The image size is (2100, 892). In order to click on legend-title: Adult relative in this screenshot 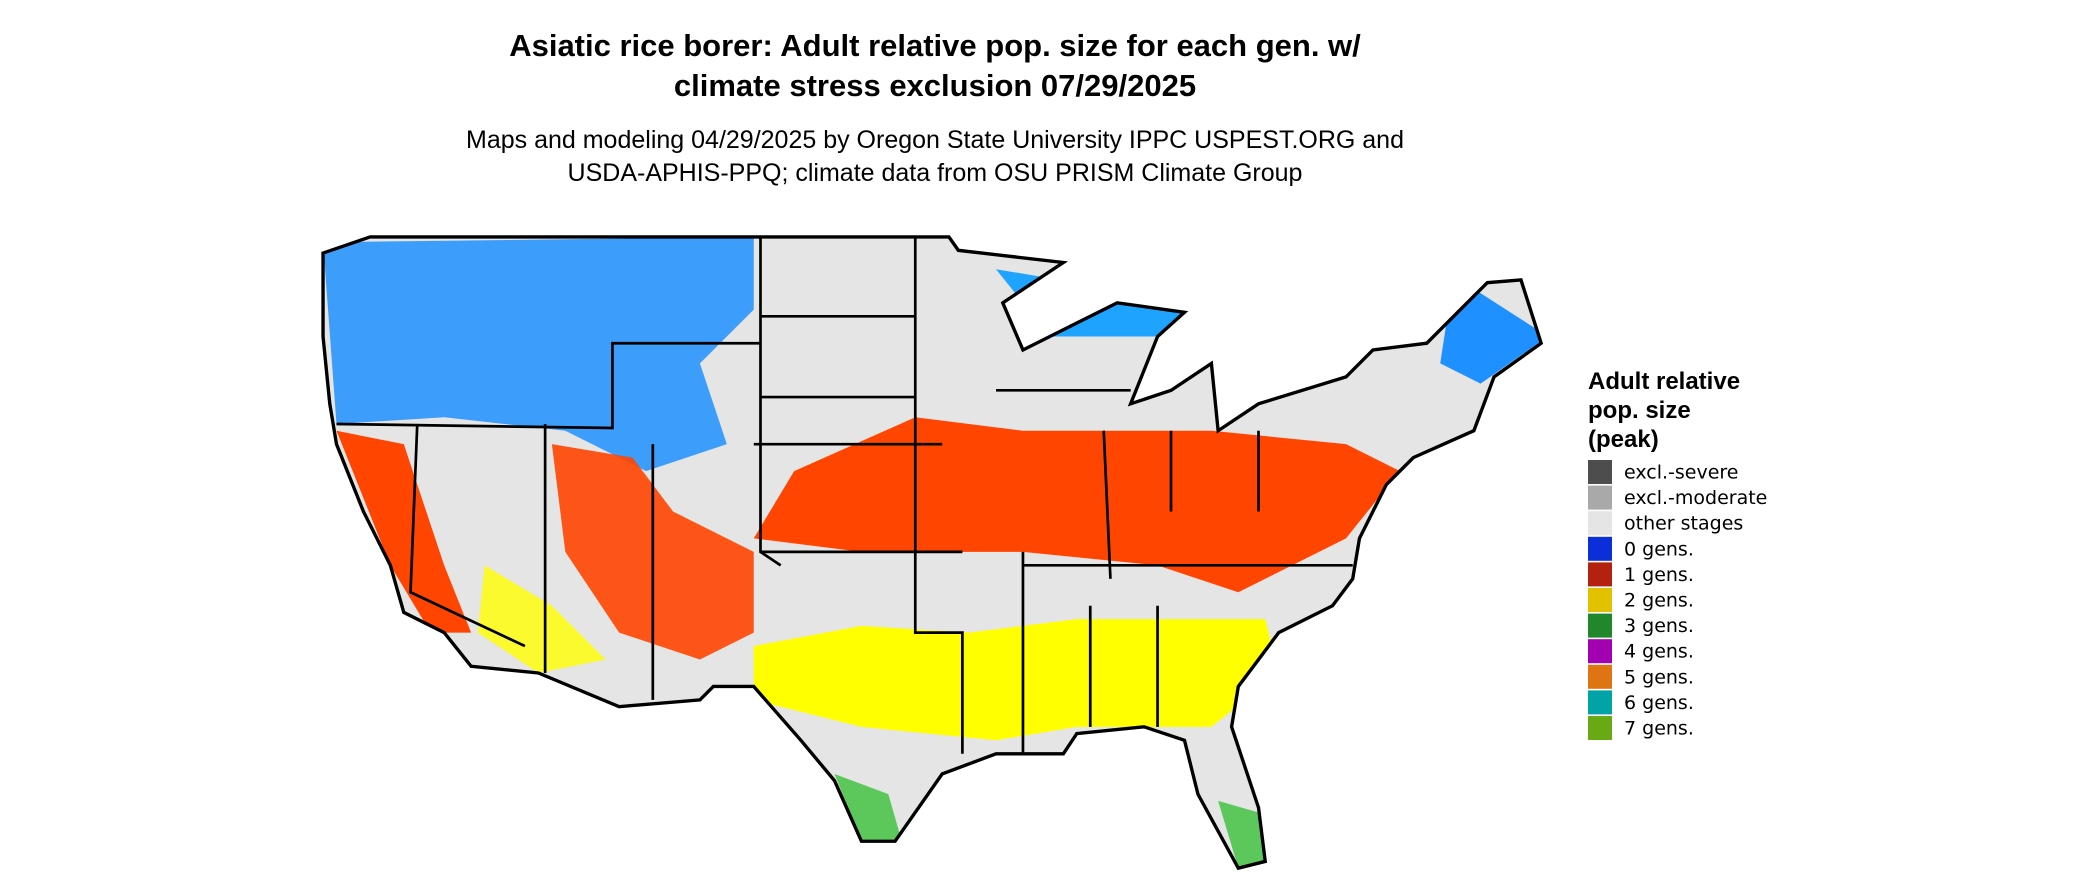, I will do `click(1664, 381)`.